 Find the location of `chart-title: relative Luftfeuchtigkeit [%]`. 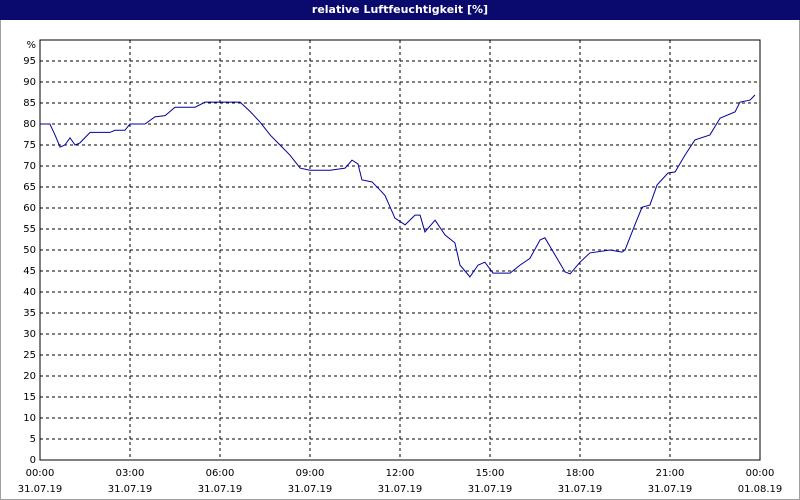

chart-title: relative Luftfeuchtigkeit [%] is located at coordinates (400, 9).